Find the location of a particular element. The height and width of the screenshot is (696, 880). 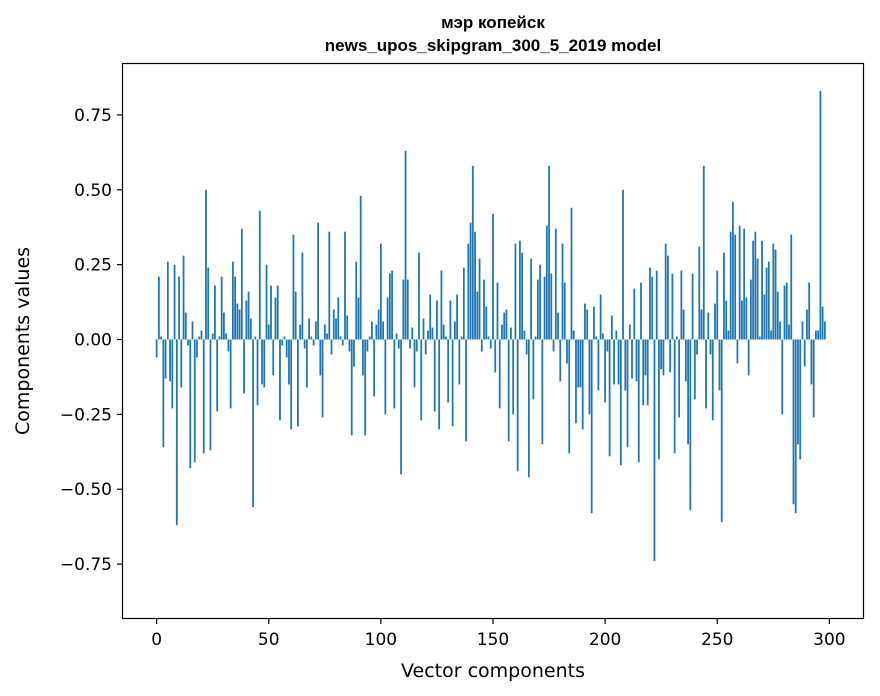

y-axis-label: Components values is located at coordinates (23, 341).